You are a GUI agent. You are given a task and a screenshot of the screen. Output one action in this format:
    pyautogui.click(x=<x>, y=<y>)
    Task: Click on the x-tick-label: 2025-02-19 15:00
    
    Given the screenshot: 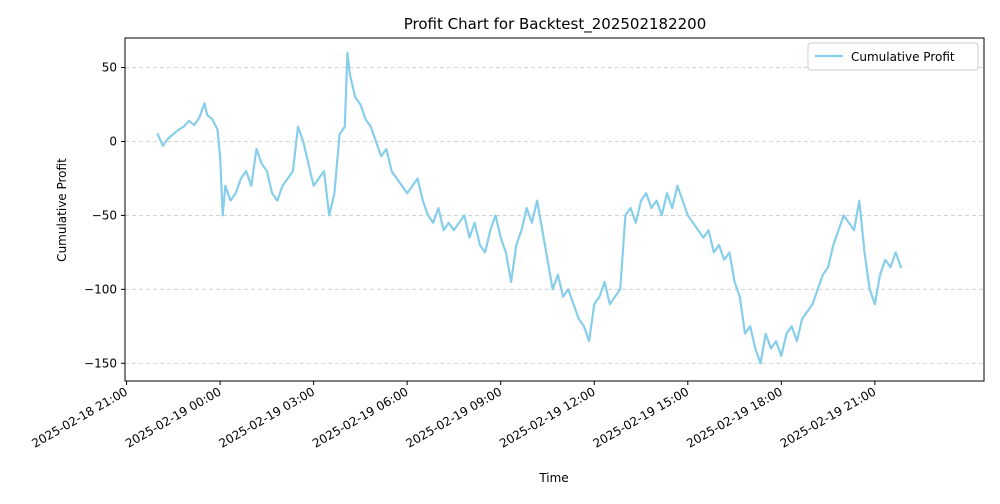 What is the action you would take?
    pyautogui.click(x=641, y=417)
    